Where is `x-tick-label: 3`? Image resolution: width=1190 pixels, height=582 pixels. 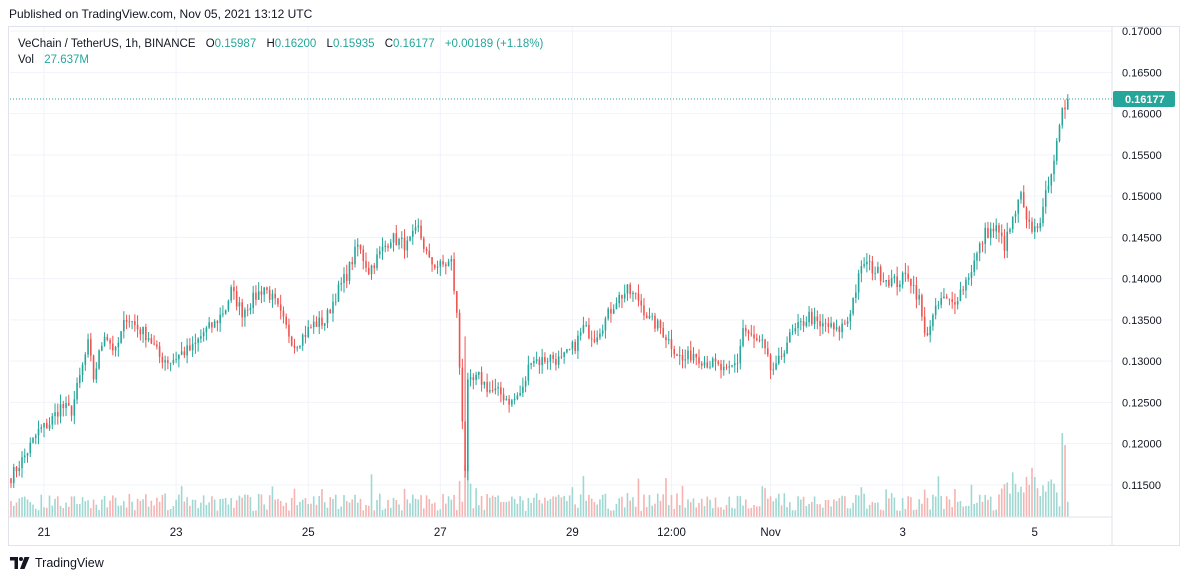 x-tick-label: 3 is located at coordinates (902, 533).